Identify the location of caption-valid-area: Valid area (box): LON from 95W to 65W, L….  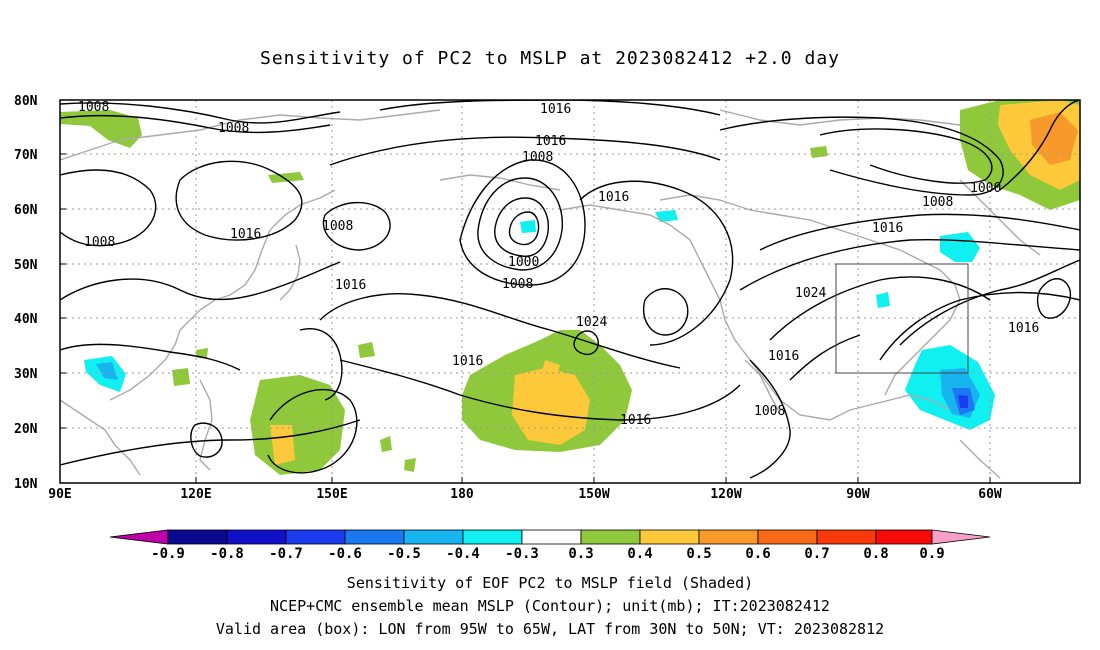
(550, 629).